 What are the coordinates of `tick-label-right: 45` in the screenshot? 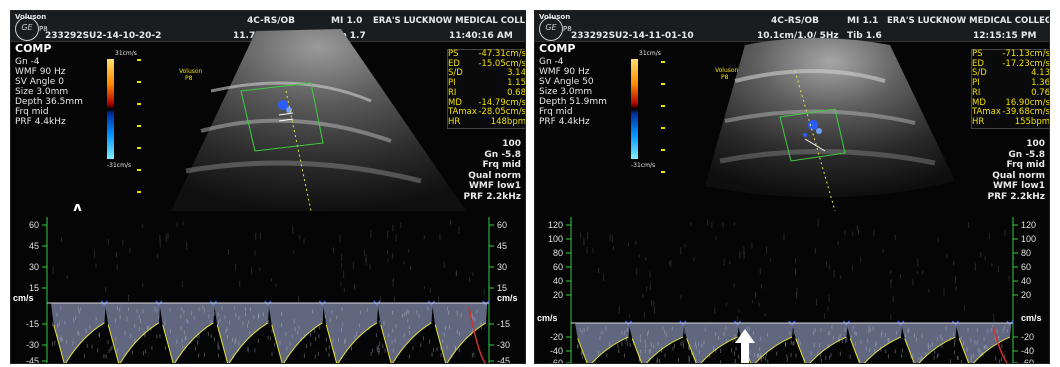 It's located at (502, 246).